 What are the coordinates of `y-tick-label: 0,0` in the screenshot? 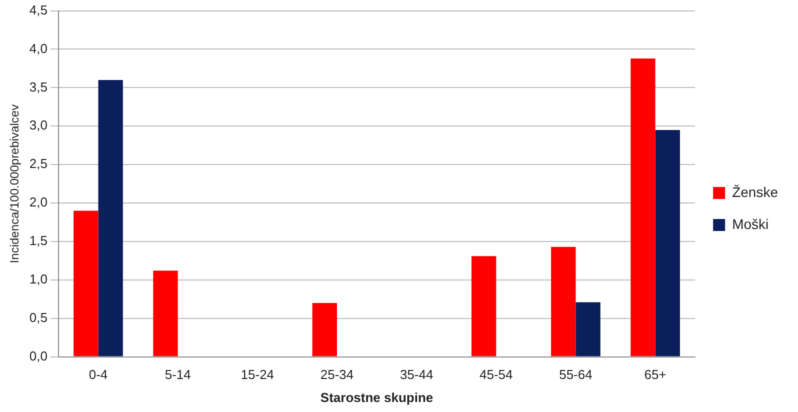 It's located at (38, 356).